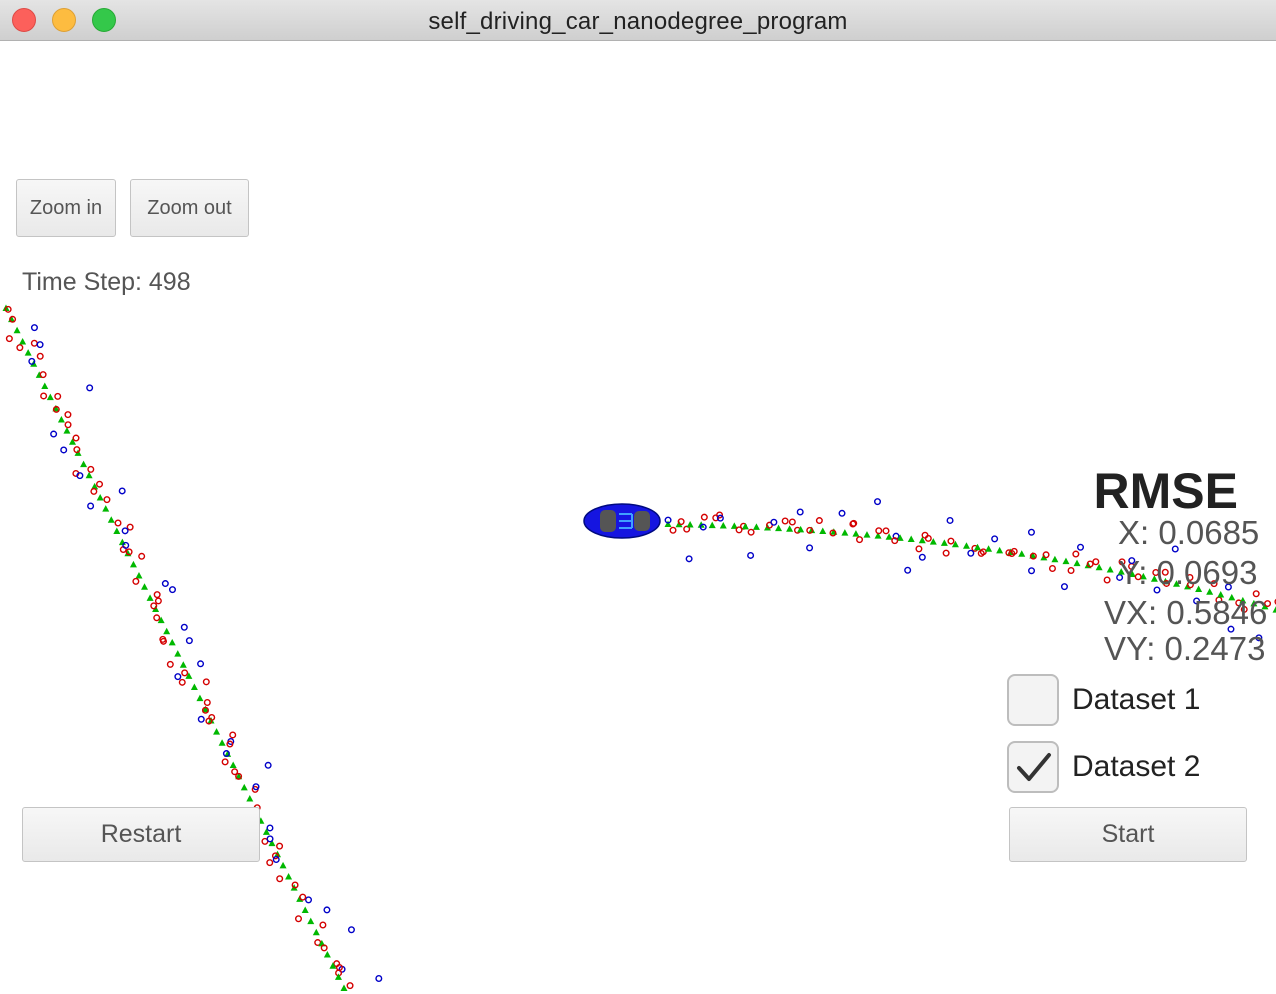 Image resolution: width=1276 pixels, height=994 pixels. Describe the element at coordinates (622, 521) in the screenshot. I see `car-icon` at that location.